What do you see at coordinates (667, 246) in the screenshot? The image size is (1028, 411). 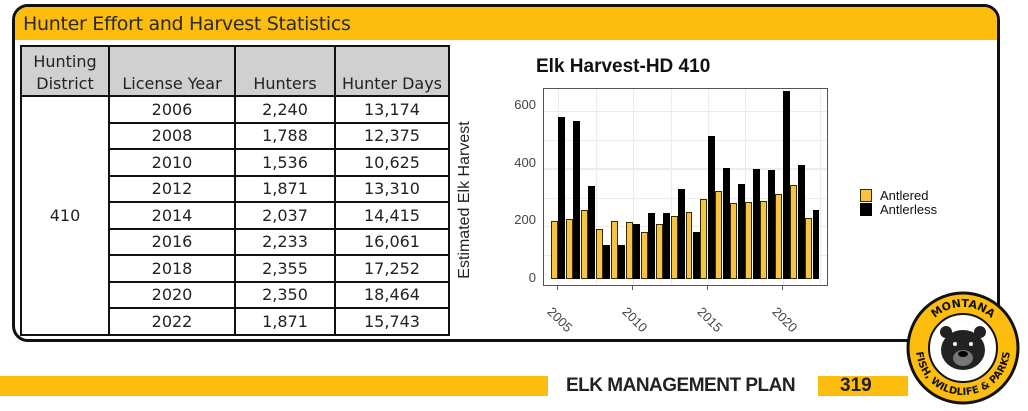 I see `bar-antlerless-2012` at bounding box center [667, 246].